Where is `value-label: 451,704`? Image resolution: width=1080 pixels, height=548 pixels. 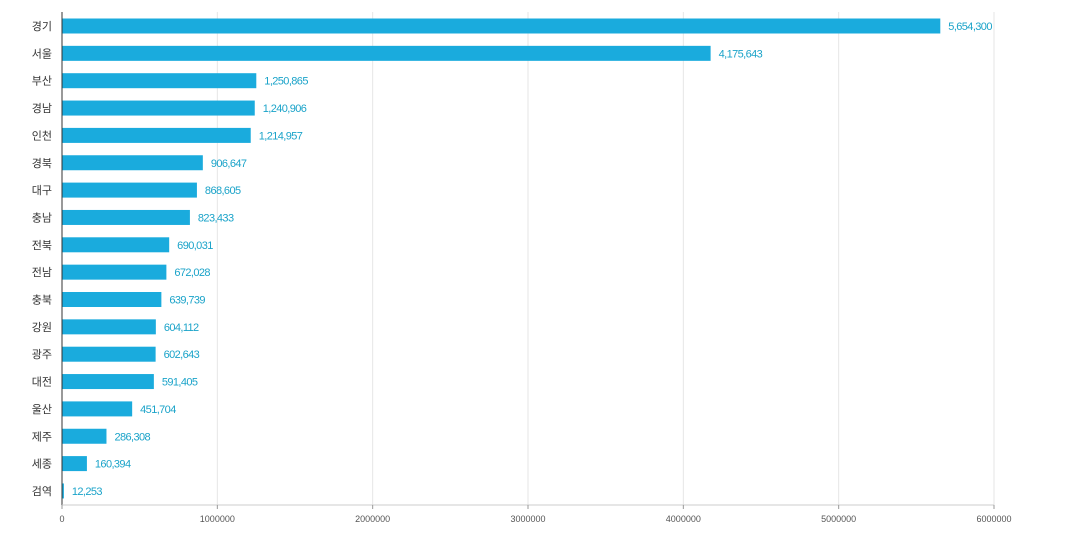 value-label: 451,704 is located at coordinates (158, 410).